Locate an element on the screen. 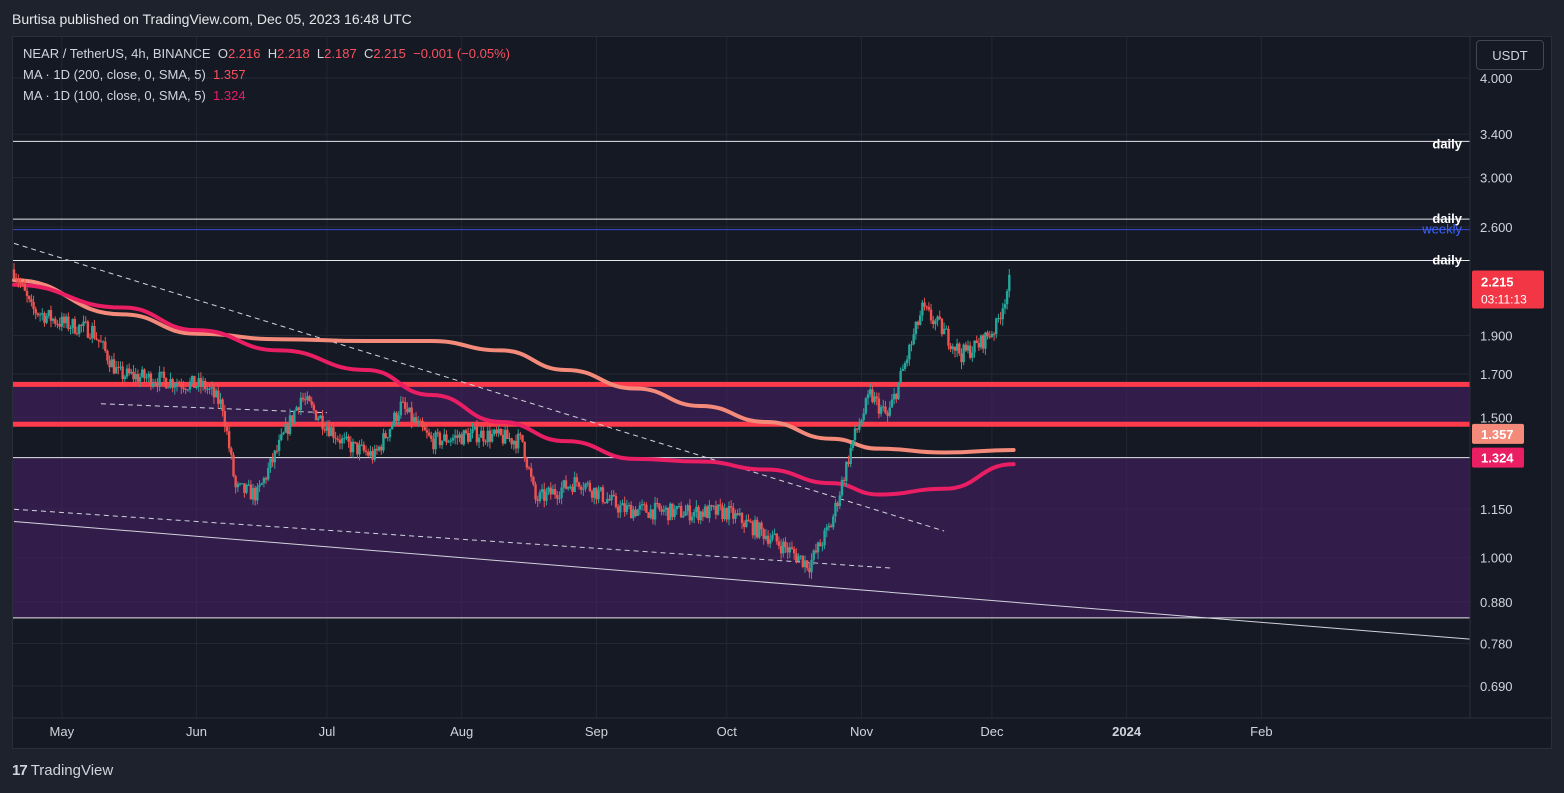 The image size is (1564, 793). trendline is located at coordinates (452, 538).